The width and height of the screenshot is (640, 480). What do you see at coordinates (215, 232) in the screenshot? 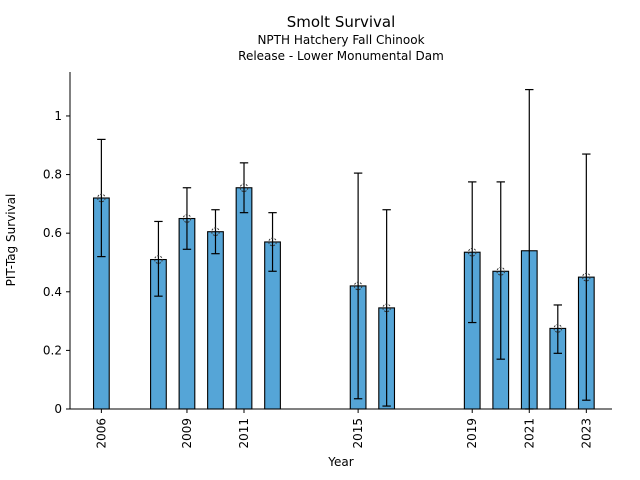
I see `point-marker-2010` at bounding box center [215, 232].